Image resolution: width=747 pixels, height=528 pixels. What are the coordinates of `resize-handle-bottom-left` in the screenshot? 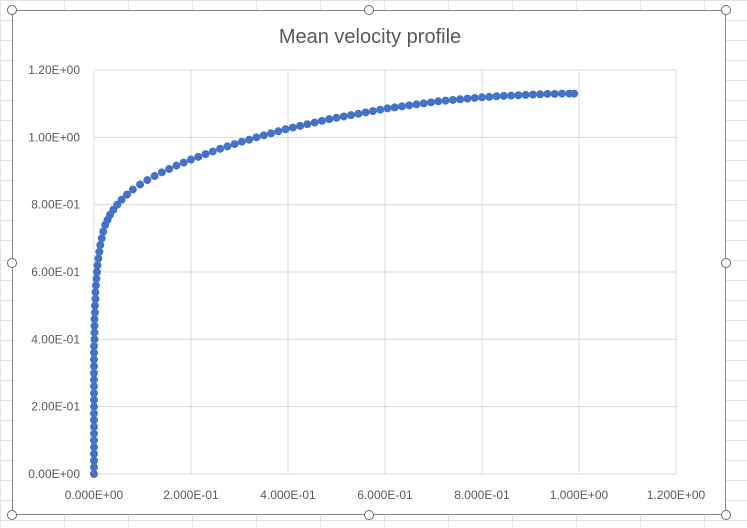 It's located at (12, 515).